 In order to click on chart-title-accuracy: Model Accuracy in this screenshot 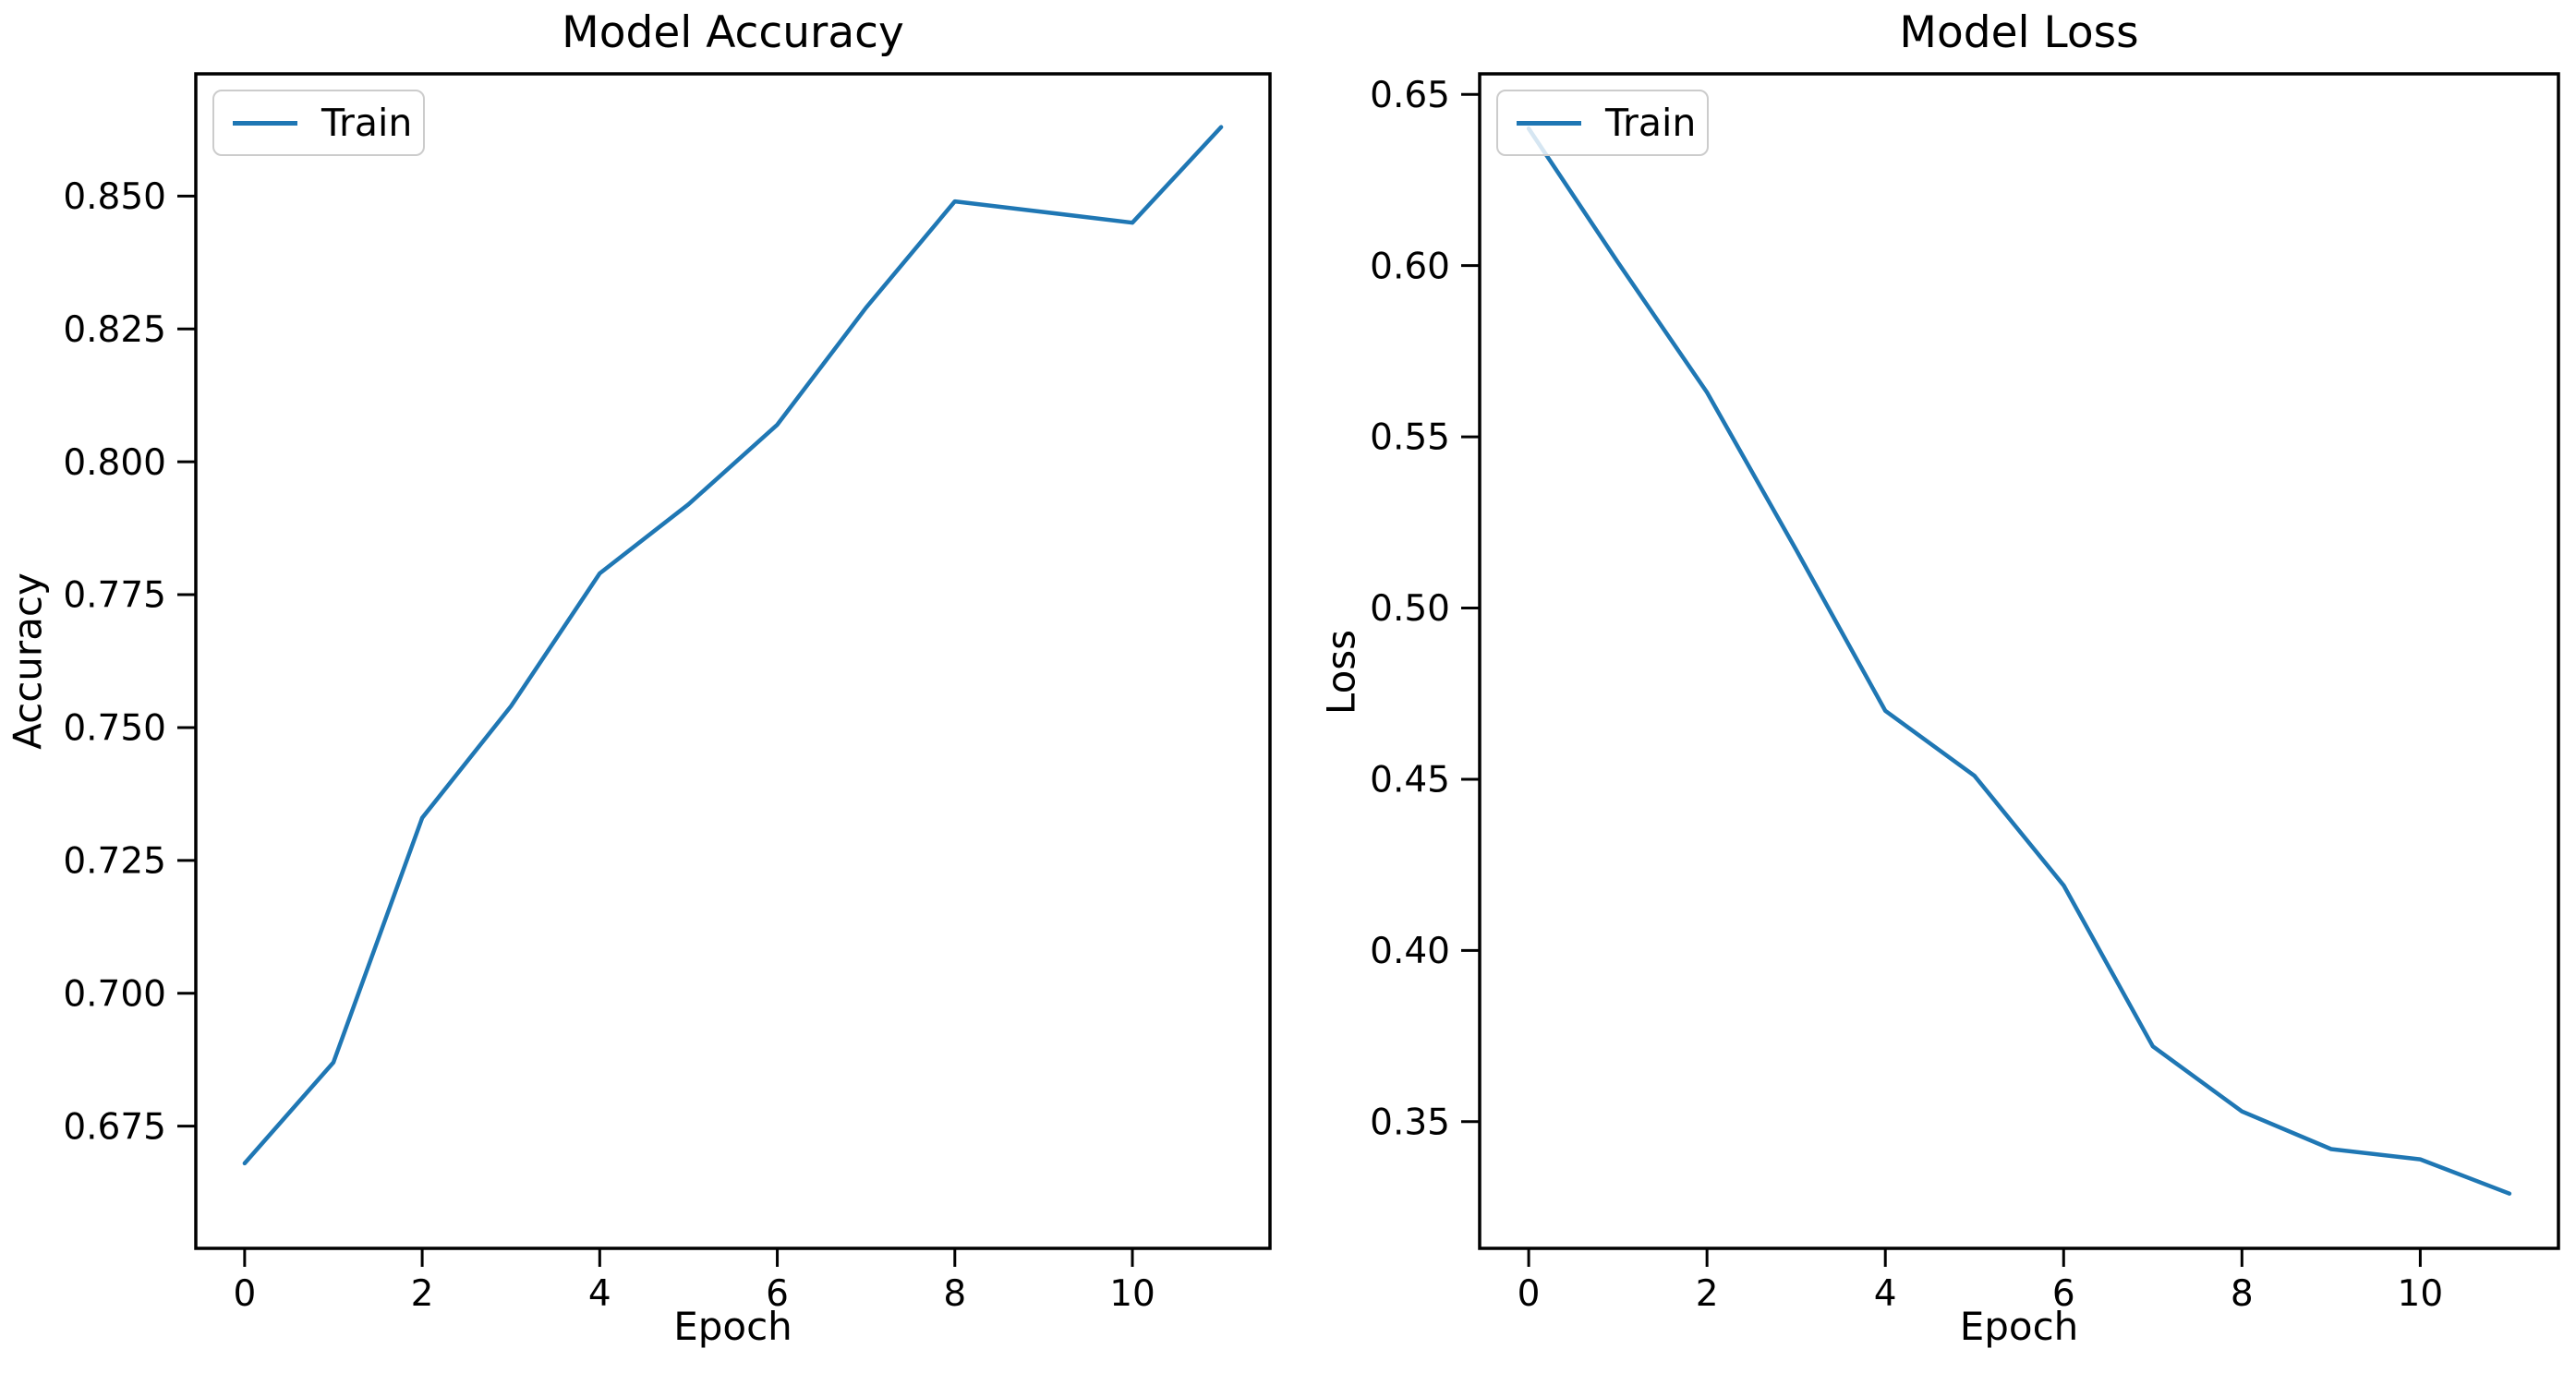, I will do `click(733, 32)`.